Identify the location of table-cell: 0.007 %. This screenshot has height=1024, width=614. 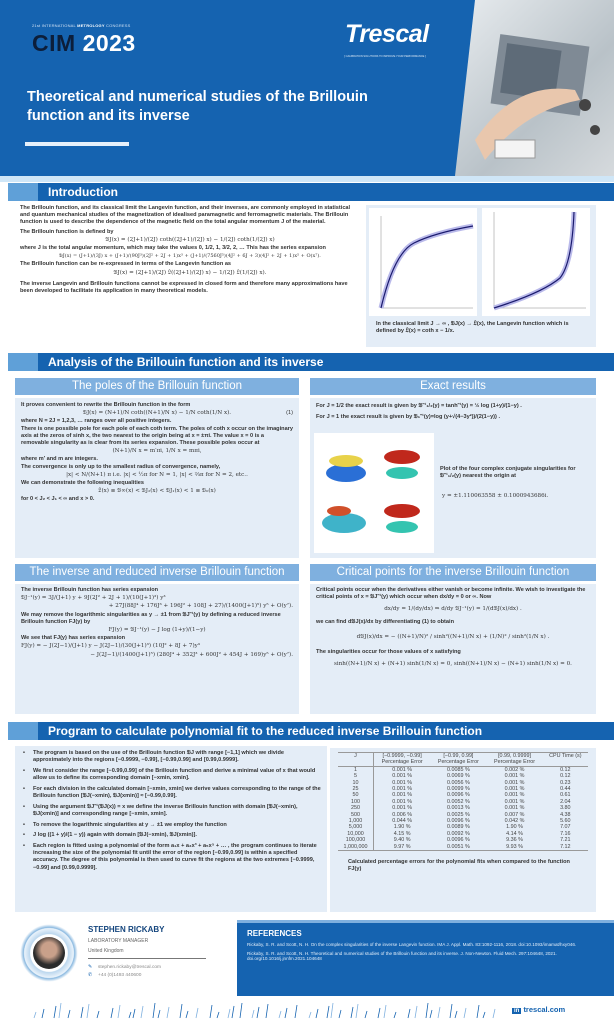
(514, 814).